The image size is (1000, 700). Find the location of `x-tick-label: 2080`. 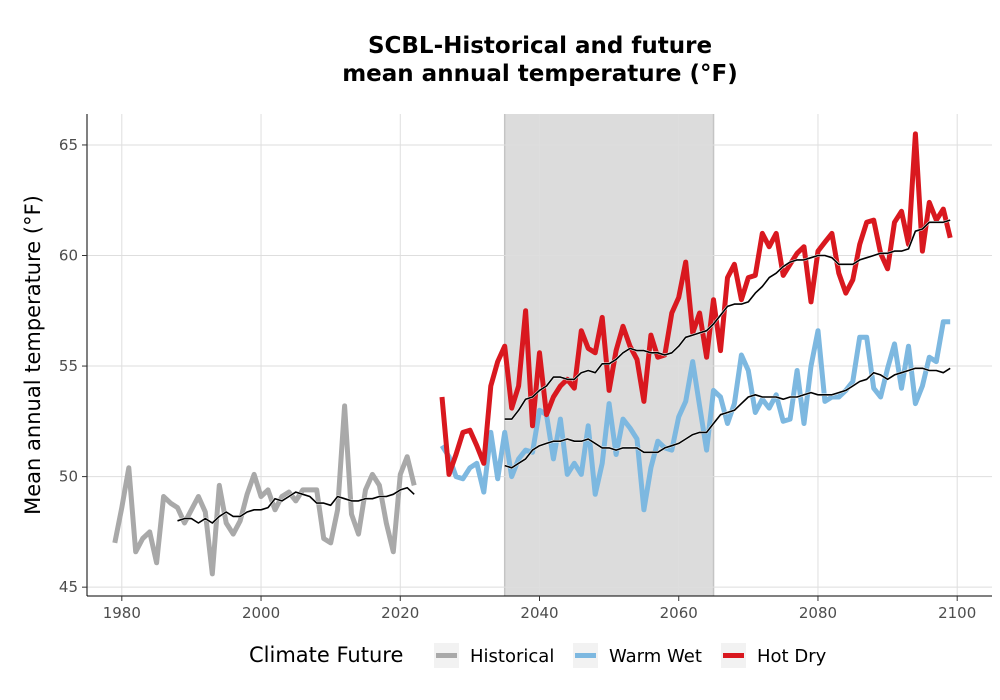

x-tick-label: 2080 is located at coordinates (818, 613).